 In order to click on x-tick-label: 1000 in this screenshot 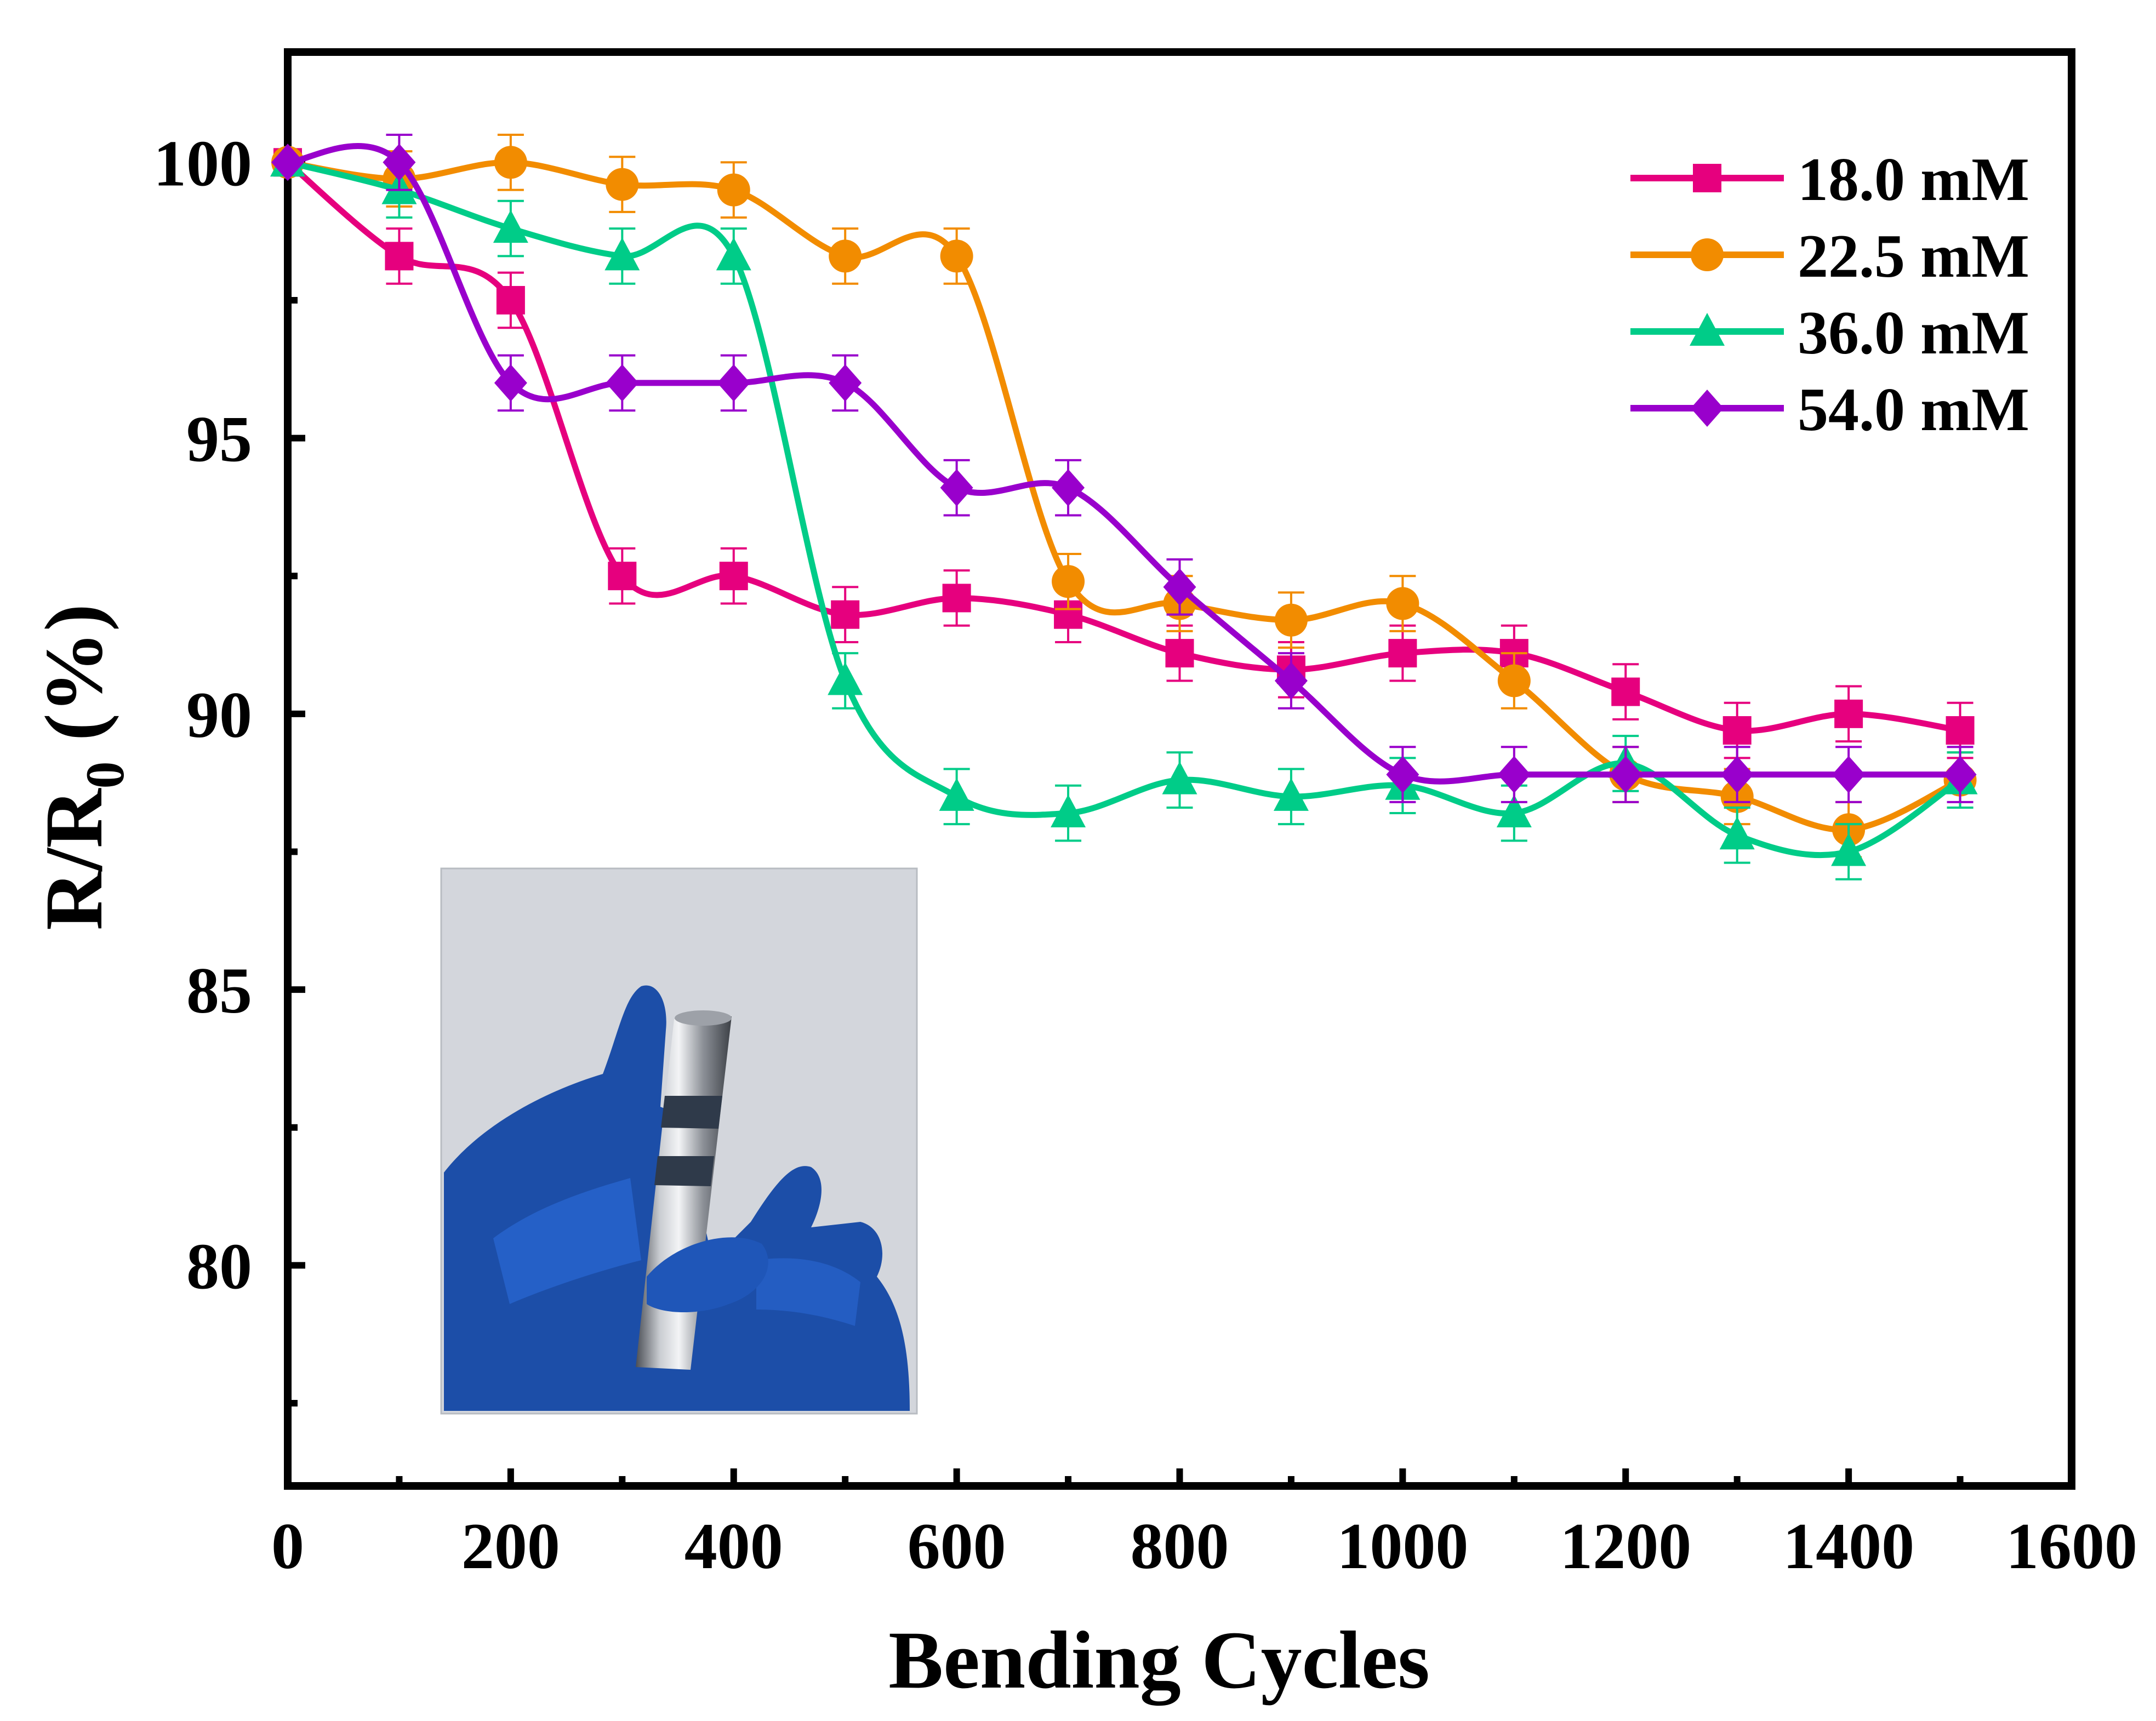, I will do `click(1402, 1546)`.